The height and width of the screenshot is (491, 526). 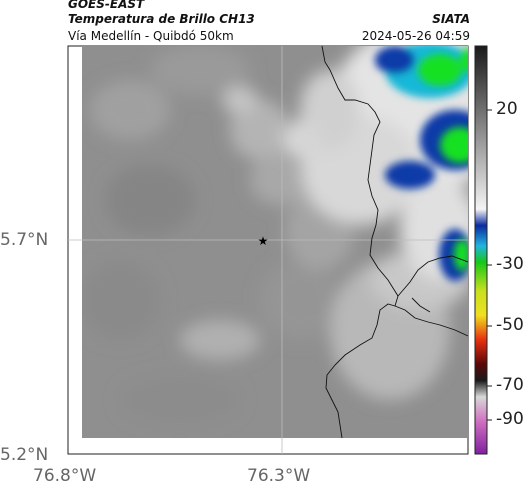 What do you see at coordinates (263, 241) in the screenshot?
I see `star-icon: ★` at bounding box center [263, 241].